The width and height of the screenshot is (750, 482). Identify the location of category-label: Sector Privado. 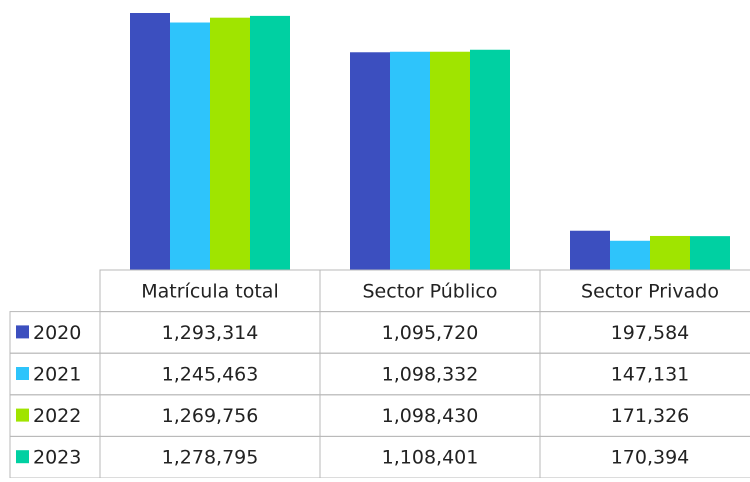
(650, 291).